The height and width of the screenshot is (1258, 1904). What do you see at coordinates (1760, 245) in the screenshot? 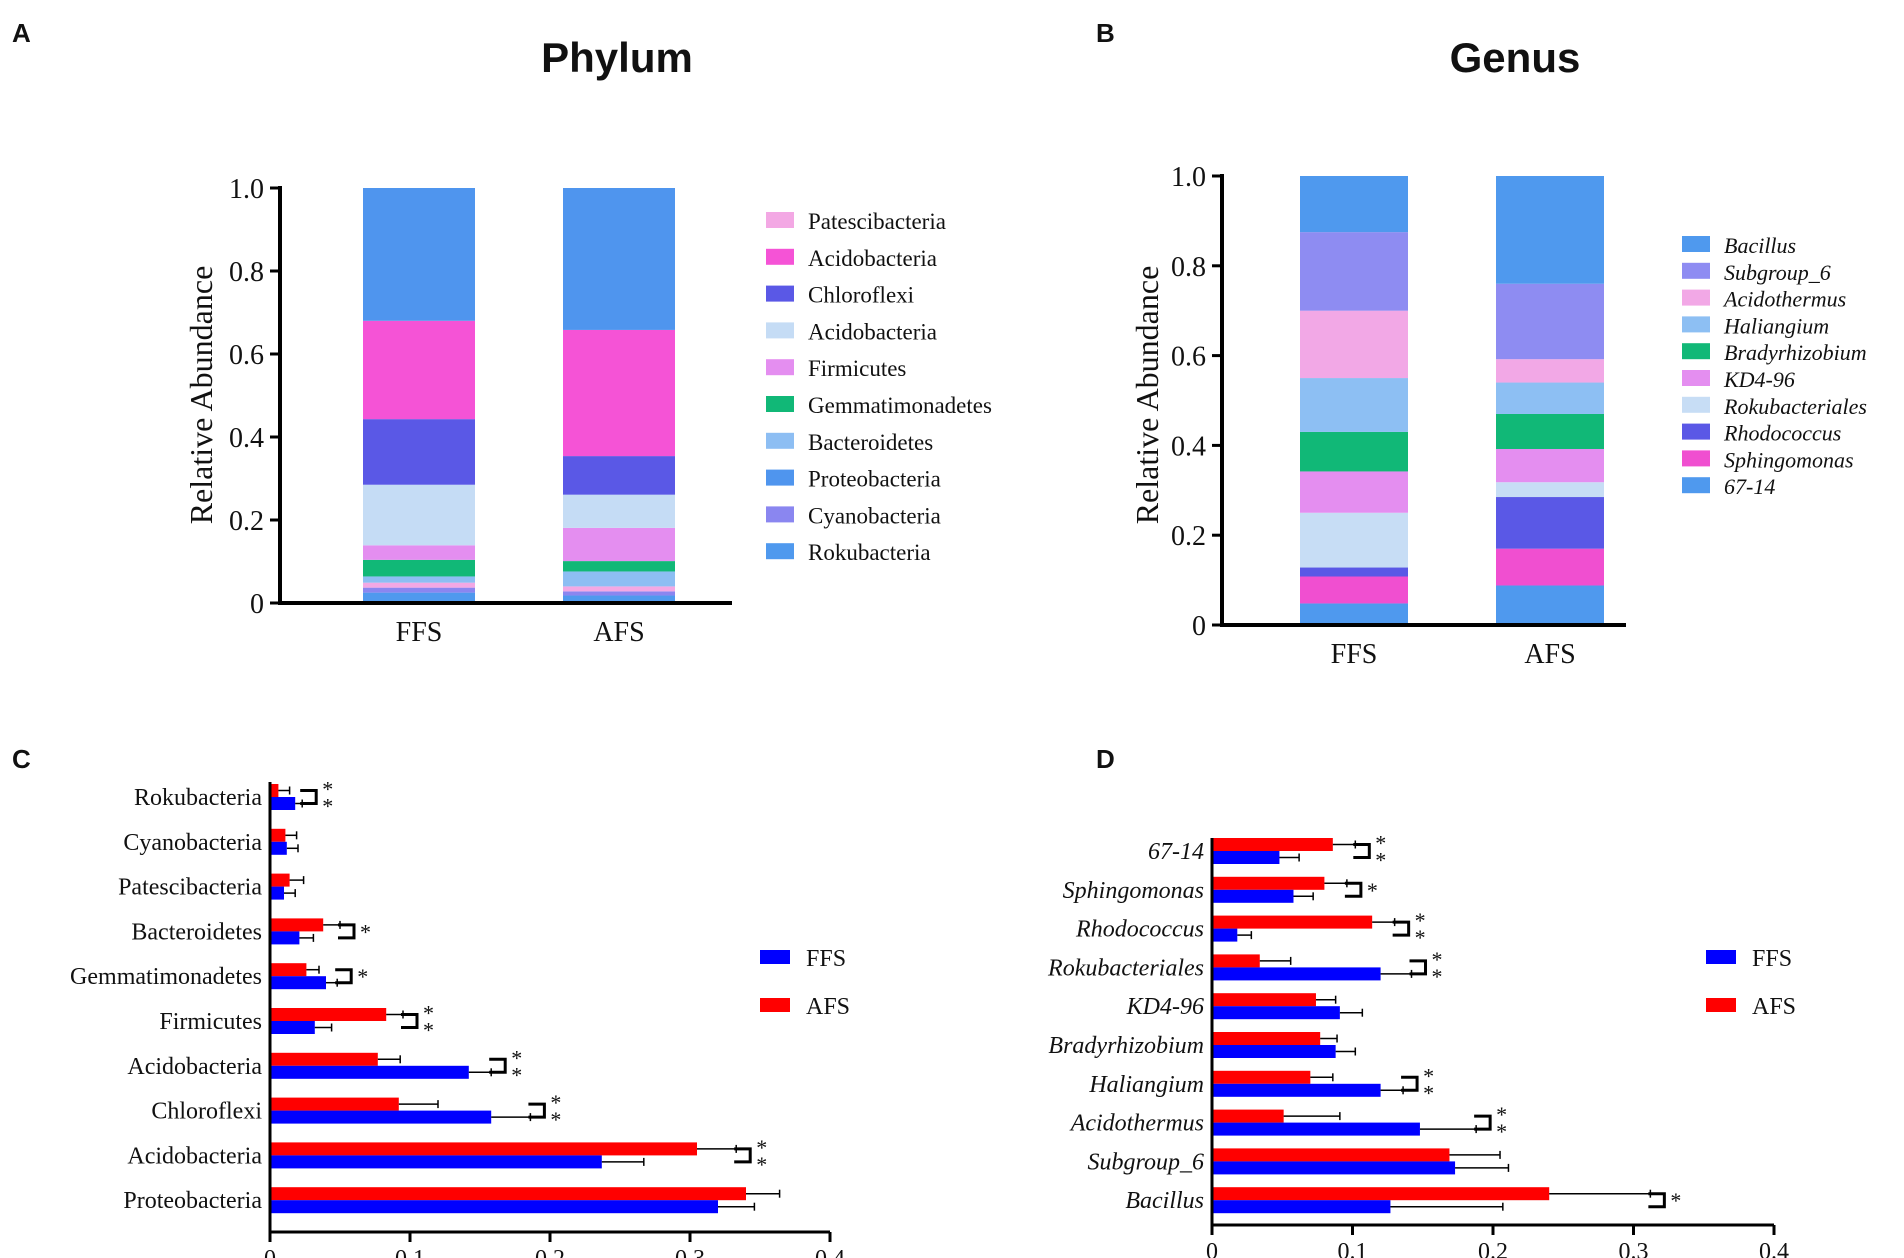
I see `legend-label: Bacillus` at bounding box center [1760, 245].